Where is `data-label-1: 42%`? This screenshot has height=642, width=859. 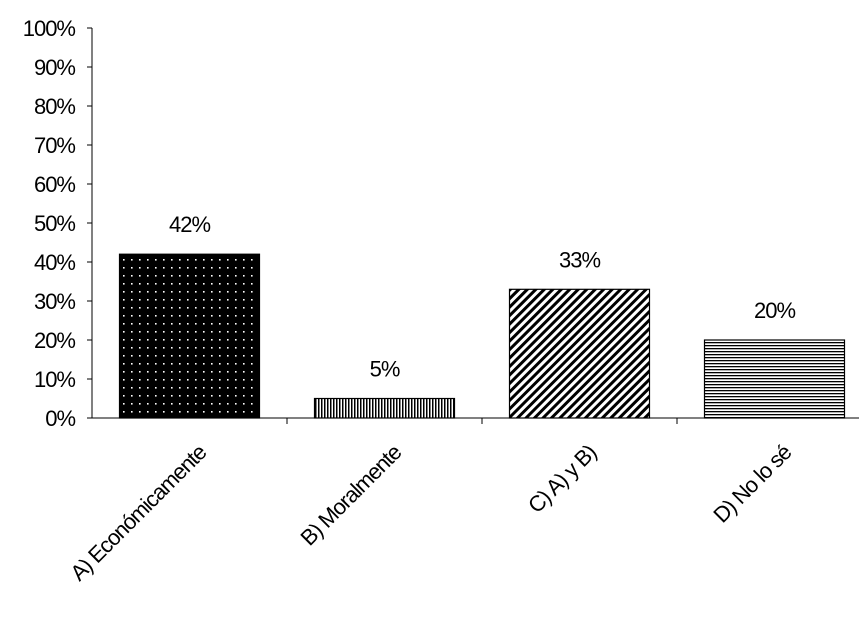
data-label-1: 42% is located at coordinates (189, 224).